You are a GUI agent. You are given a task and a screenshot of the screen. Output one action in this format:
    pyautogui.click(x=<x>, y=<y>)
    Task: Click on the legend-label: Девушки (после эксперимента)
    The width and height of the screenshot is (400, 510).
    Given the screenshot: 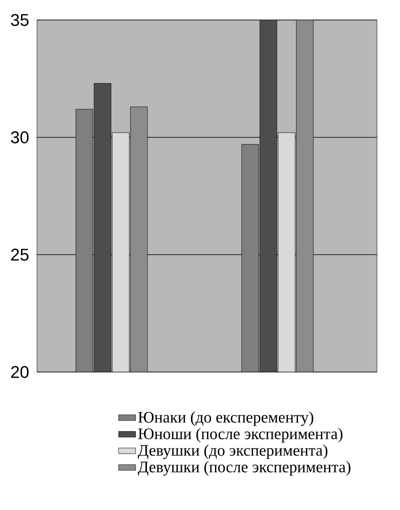 What is the action you would take?
    pyautogui.click(x=244, y=468)
    